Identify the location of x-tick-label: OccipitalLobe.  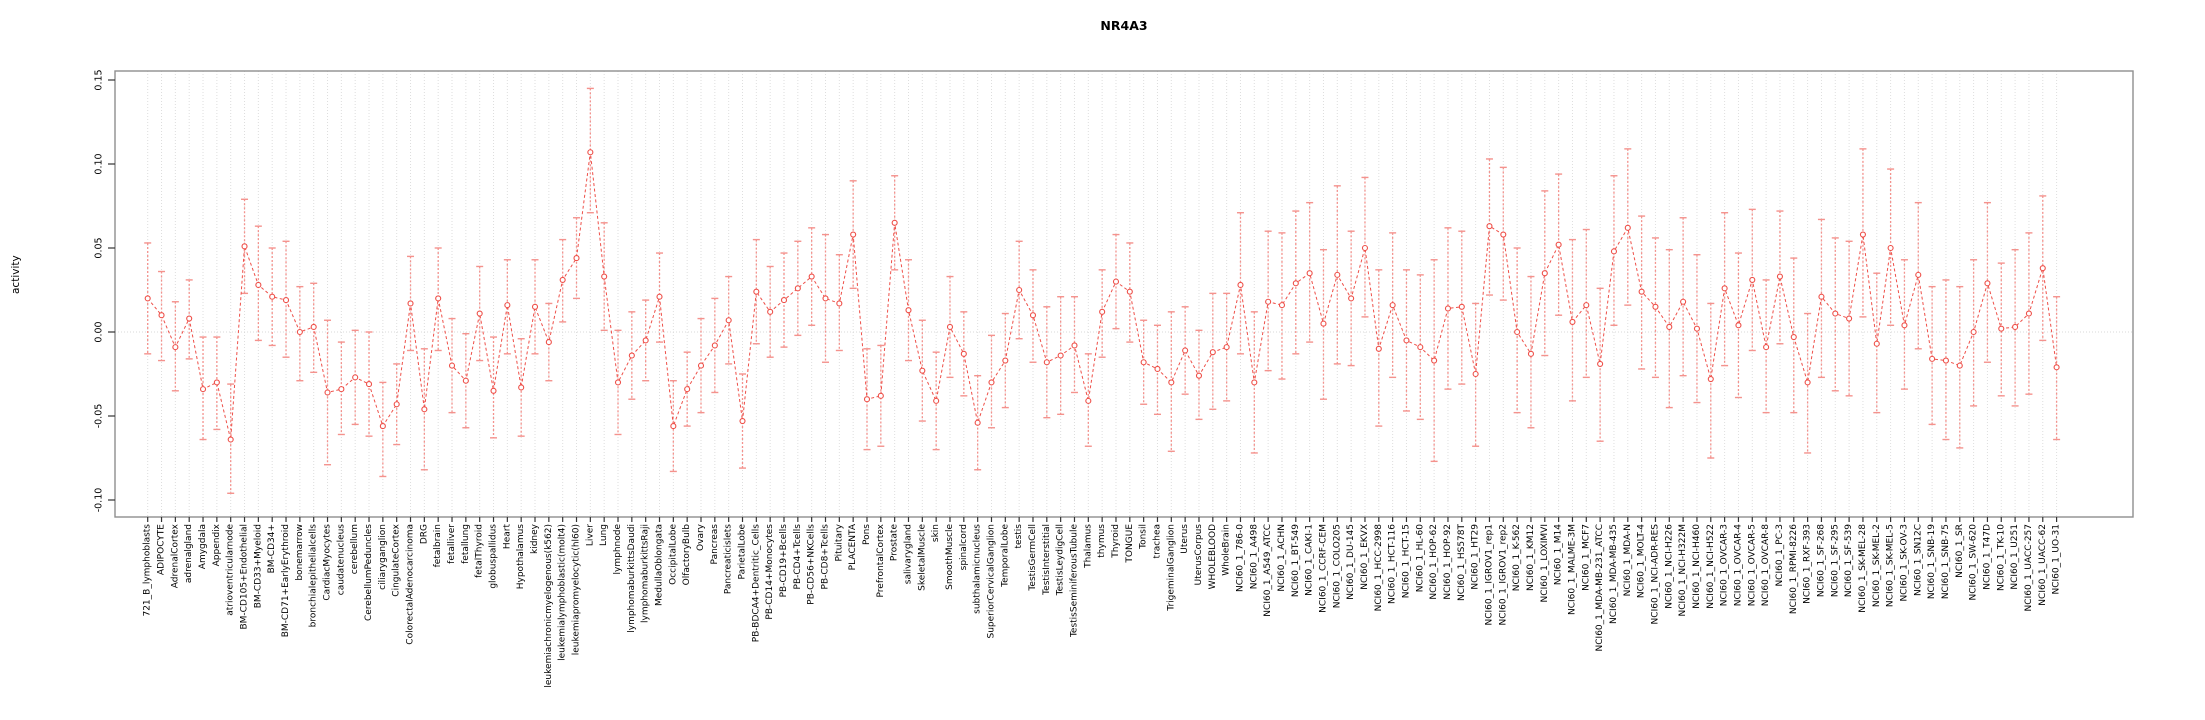
(673, 554).